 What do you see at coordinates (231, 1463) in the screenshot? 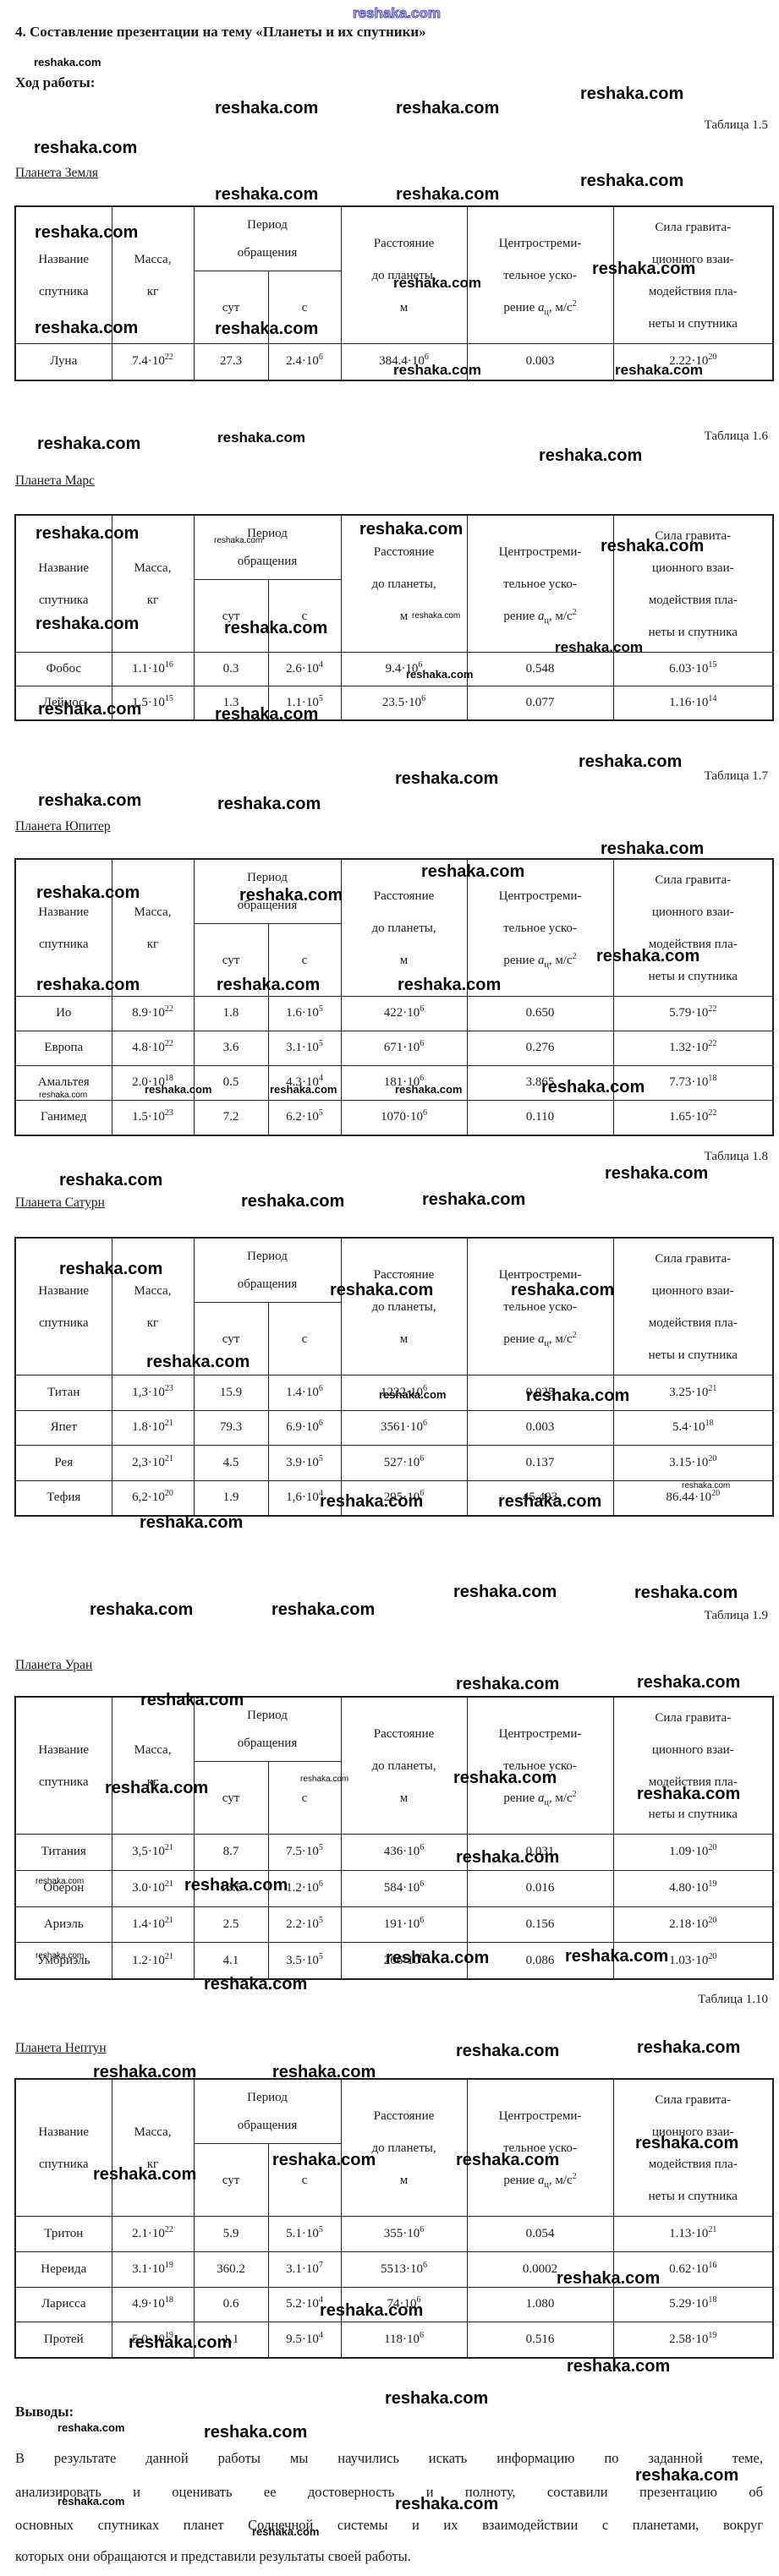
I see `cell-period-days: 4.5` at bounding box center [231, 1463].